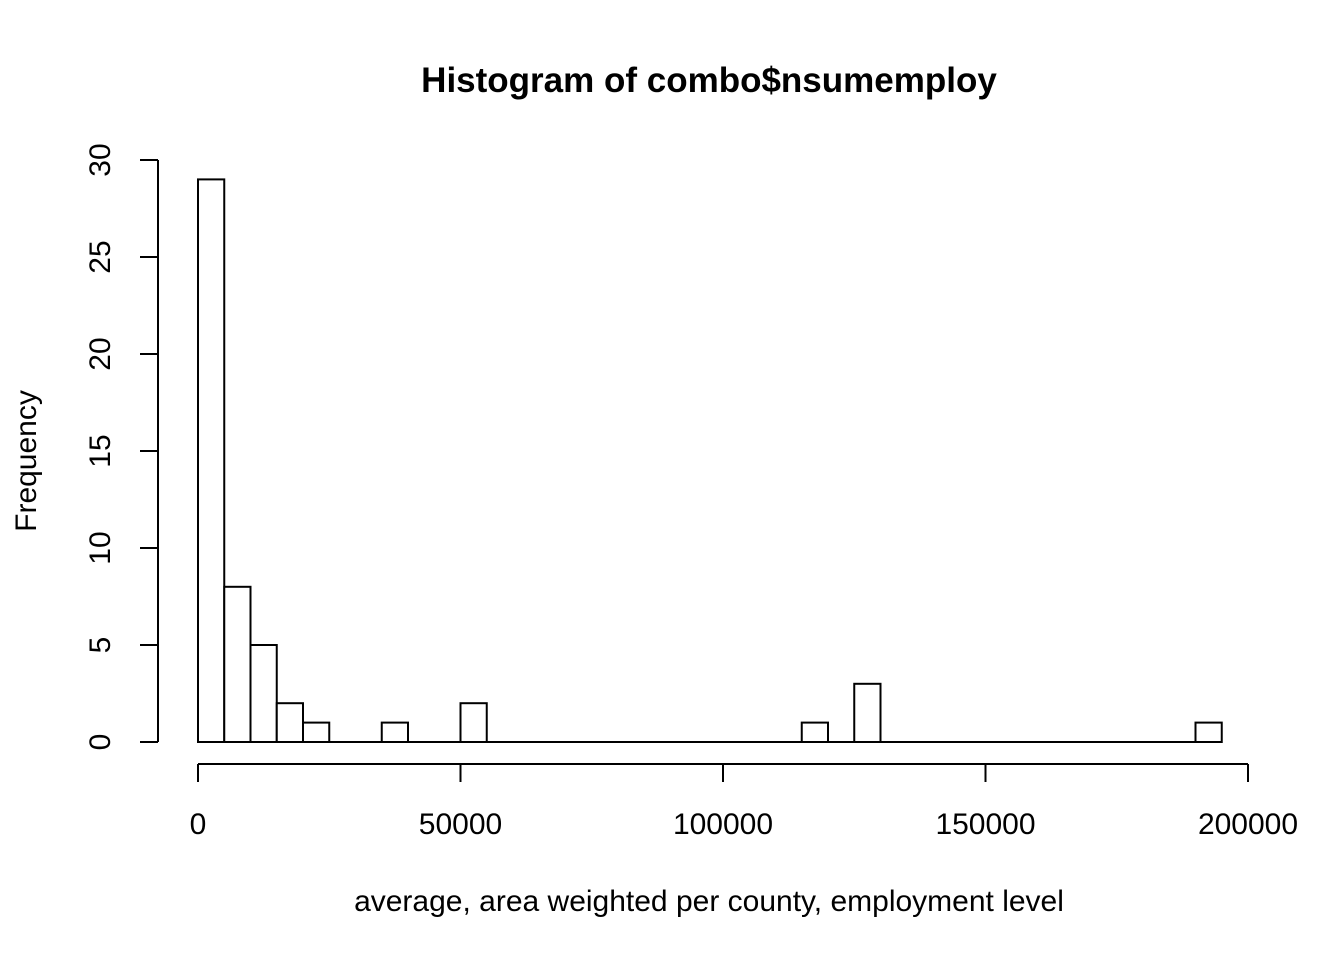 Image resolution: width=1344 pixels, height=960 pixels. I want to click on x-tick-label: 150000, so click(985, 824).